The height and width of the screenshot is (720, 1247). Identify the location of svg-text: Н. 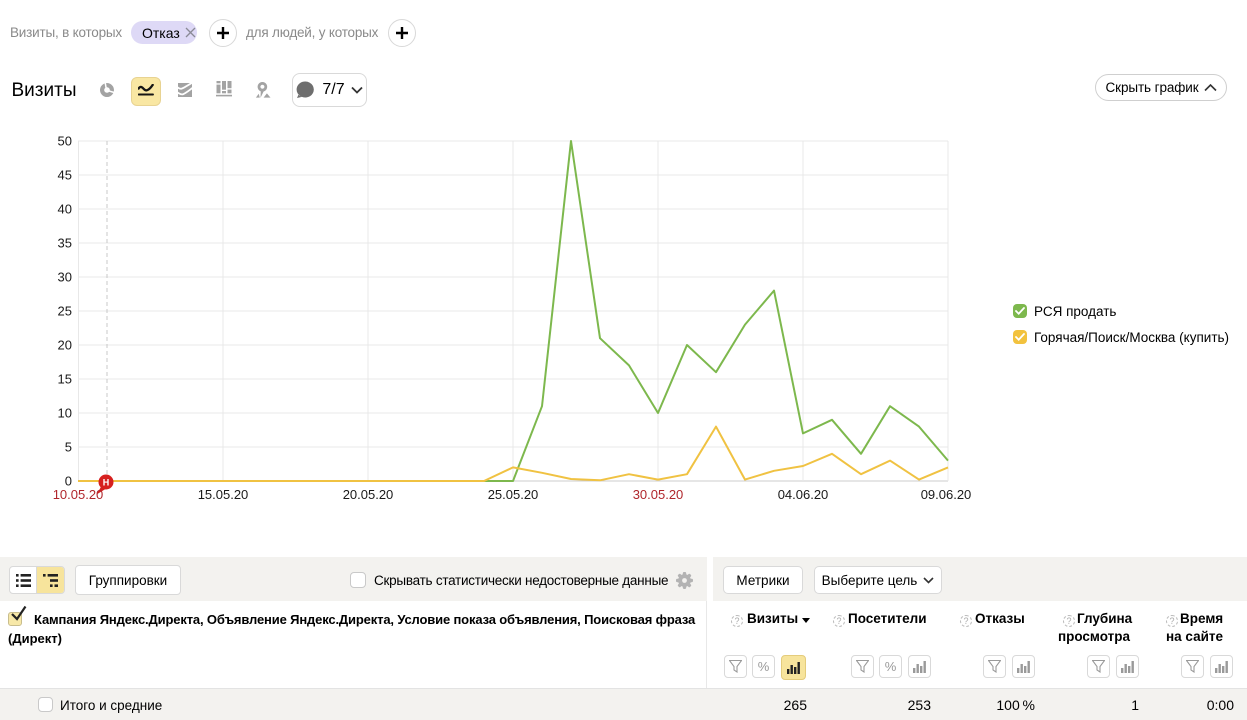
(106, 483).